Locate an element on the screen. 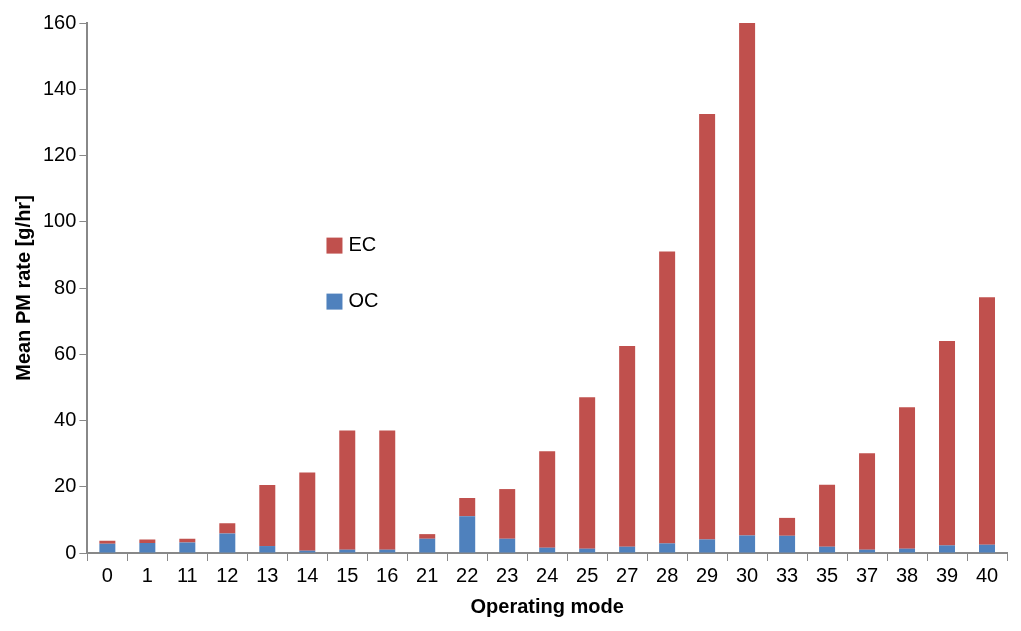  x-tick-label: 0 is located at coordinates (107, 574).